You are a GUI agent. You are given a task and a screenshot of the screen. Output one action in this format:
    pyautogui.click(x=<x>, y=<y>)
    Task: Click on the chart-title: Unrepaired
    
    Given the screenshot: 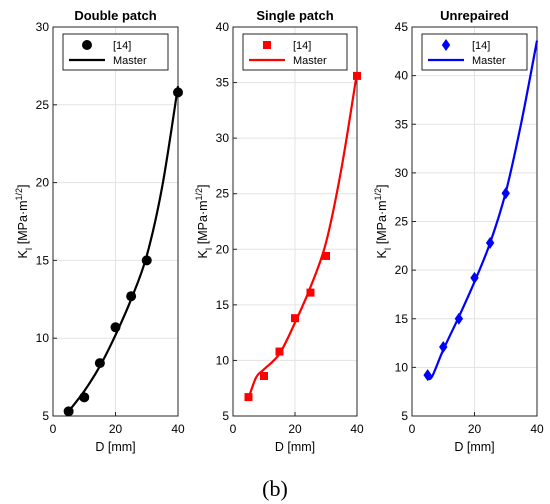 What is the action you would take?
    pyautogui.click(x=474, y=15)
    